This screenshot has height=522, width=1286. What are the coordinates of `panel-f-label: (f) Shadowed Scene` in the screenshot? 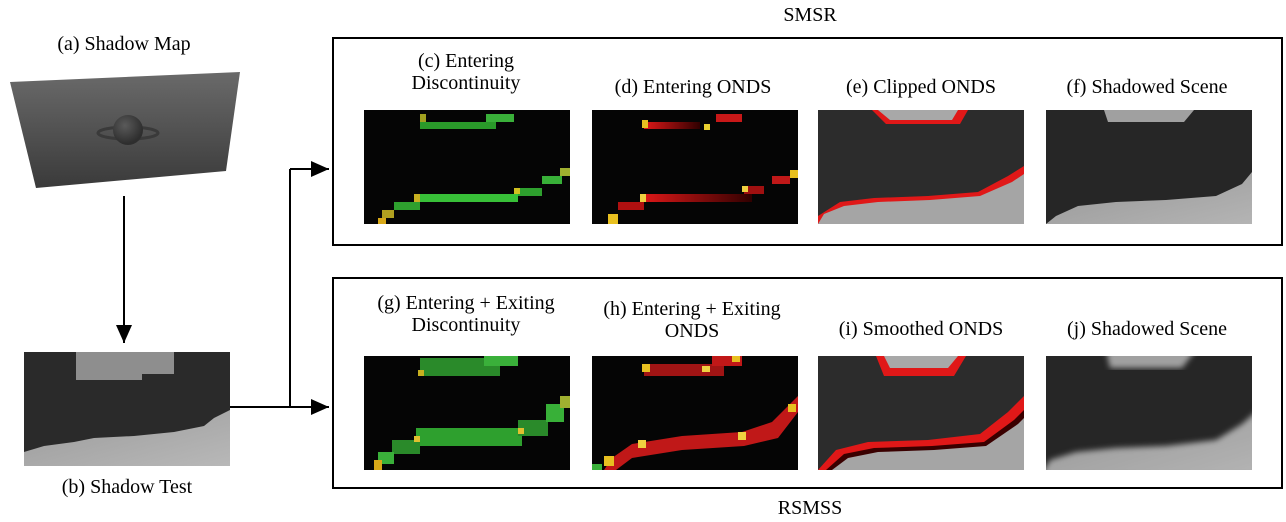 It's located at (1147, 87).